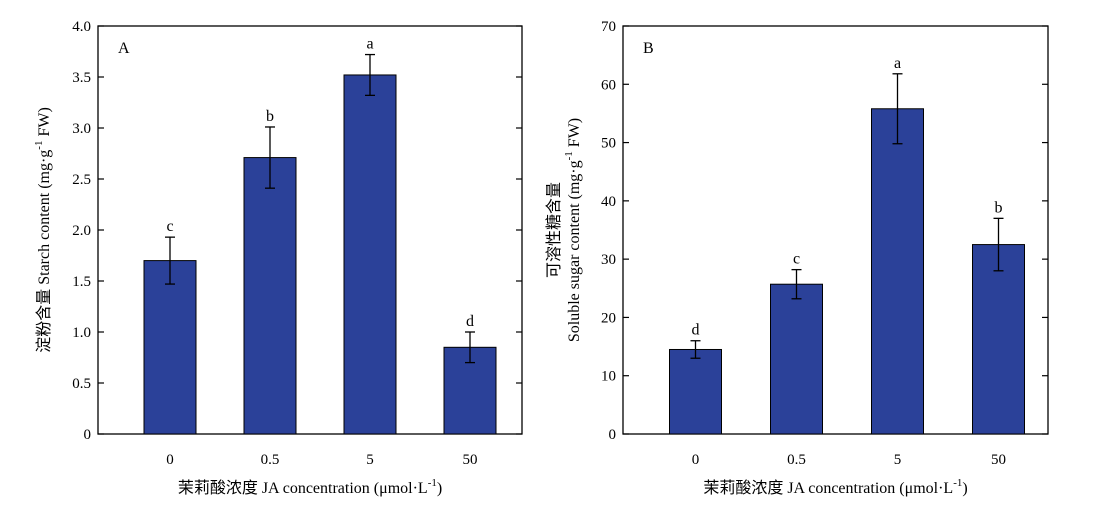 The image size is (1099, 526). Describe the element at coordinates (81, 180) in the screenshot. I see `y-tick-label: 2.5` at that location.